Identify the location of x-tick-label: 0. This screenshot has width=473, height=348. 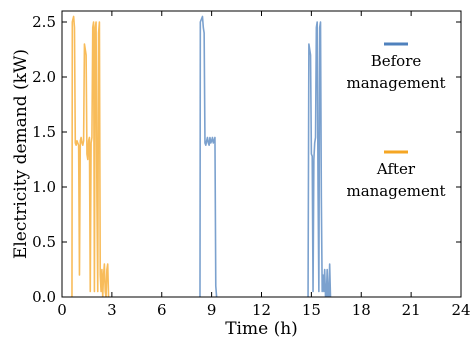
(62, 310).